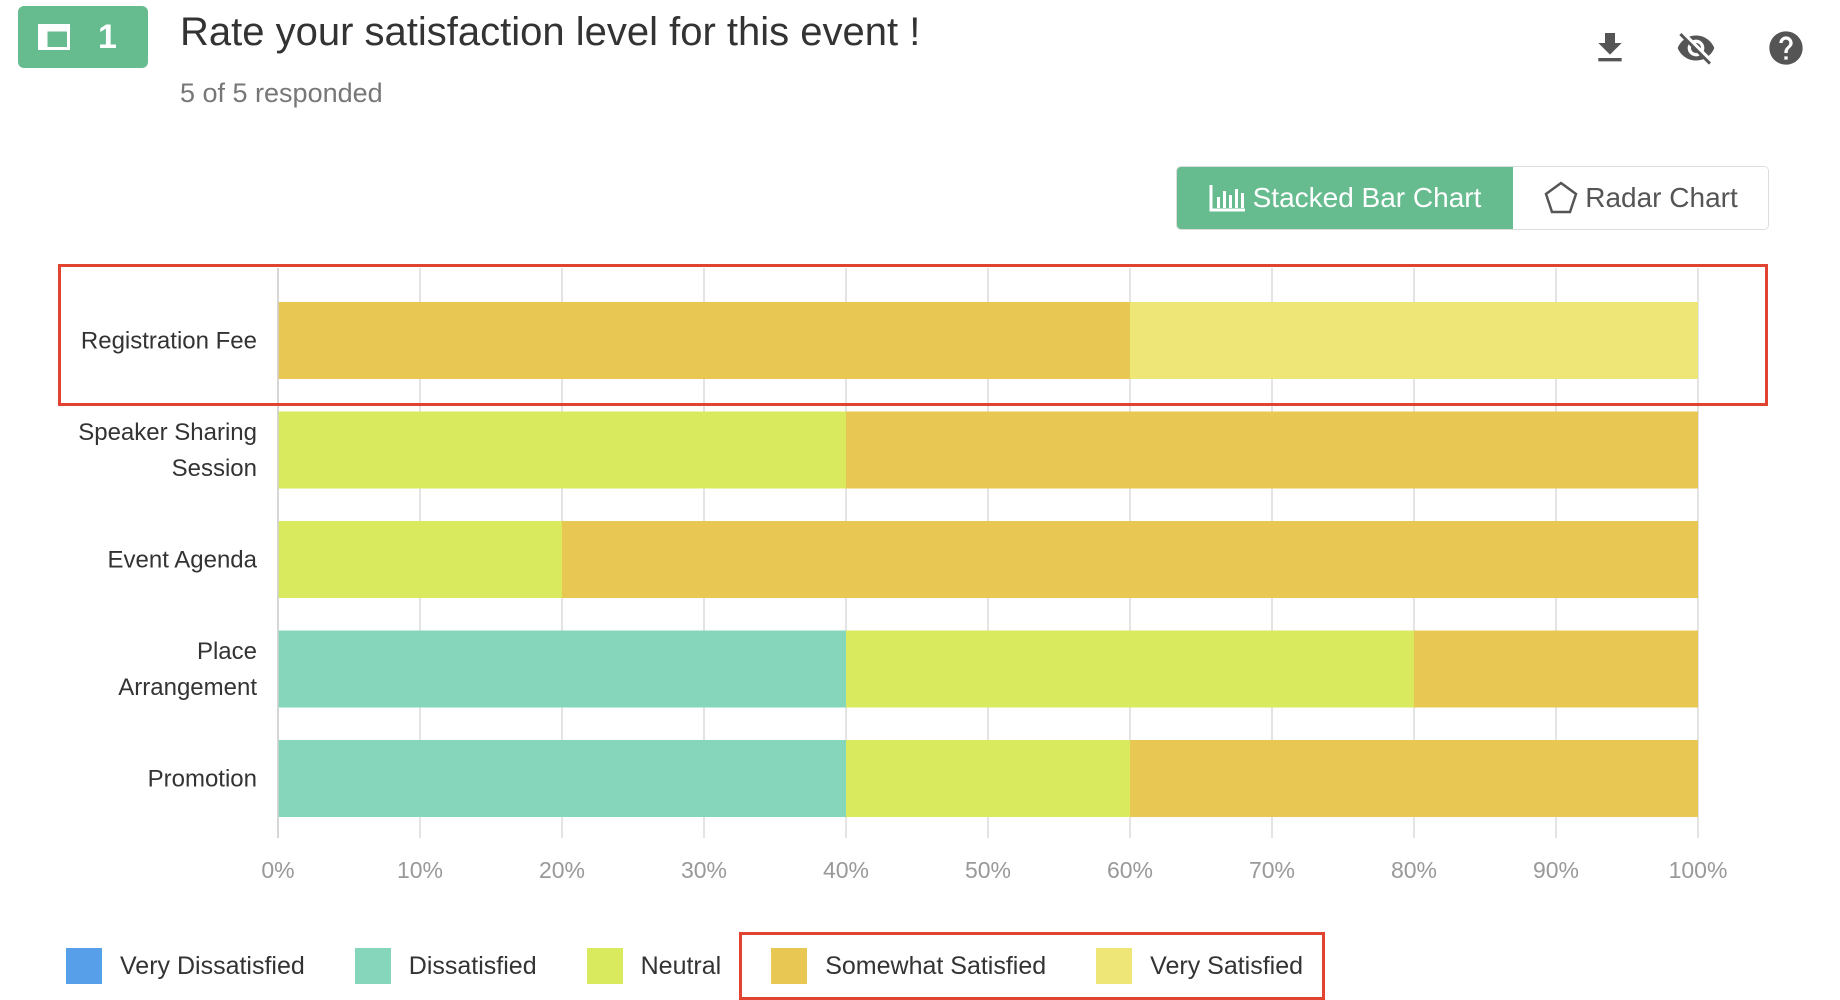 The width and height of the screenshot is (1840, 1000). Describe the element at coordinates (227, 651) in the screenshot. I see `category-label: Place` at that location.